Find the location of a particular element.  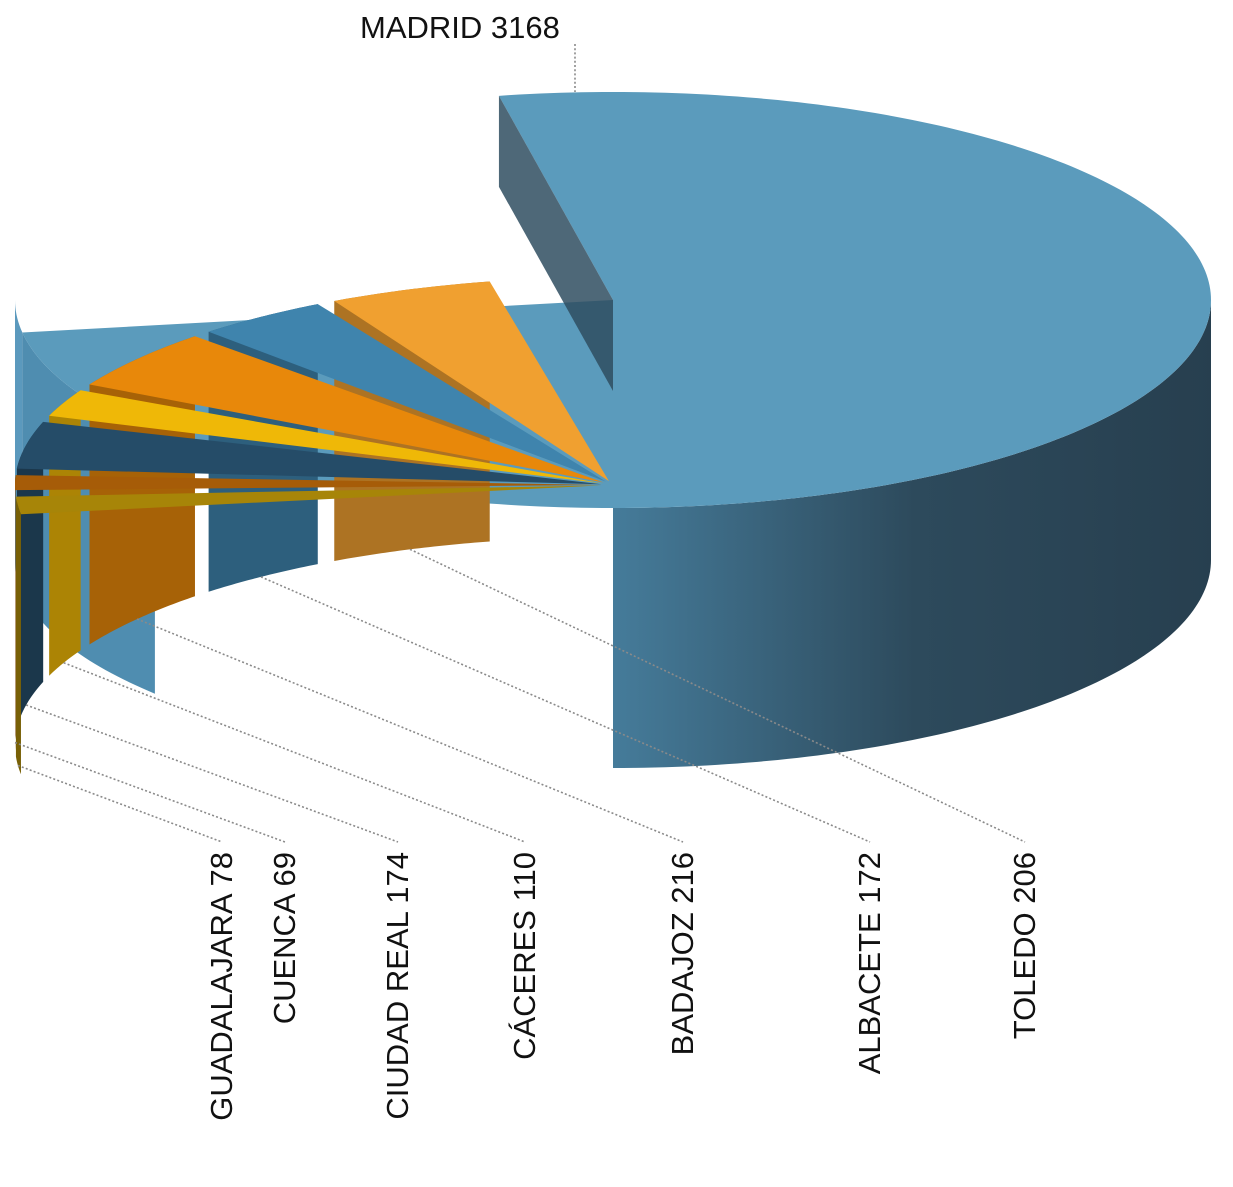

slice-albacete-top is located at coordinates (407, 393).